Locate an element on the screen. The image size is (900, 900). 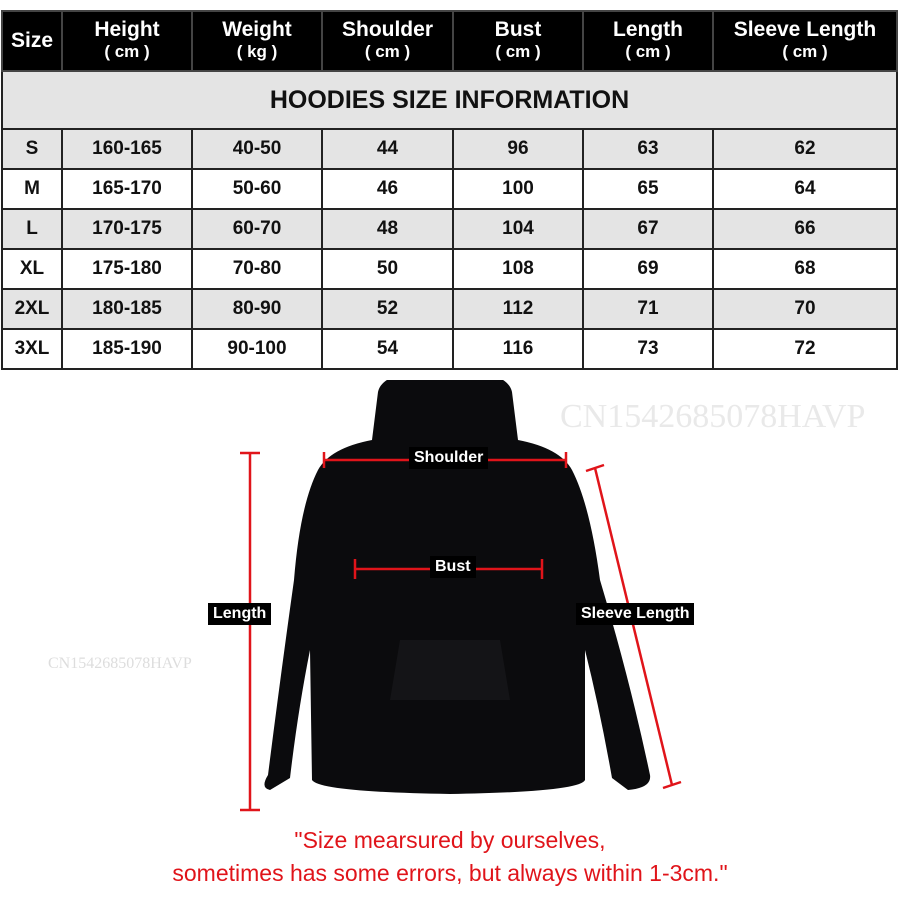
length-label: Length is located at coordinates (240, 614).